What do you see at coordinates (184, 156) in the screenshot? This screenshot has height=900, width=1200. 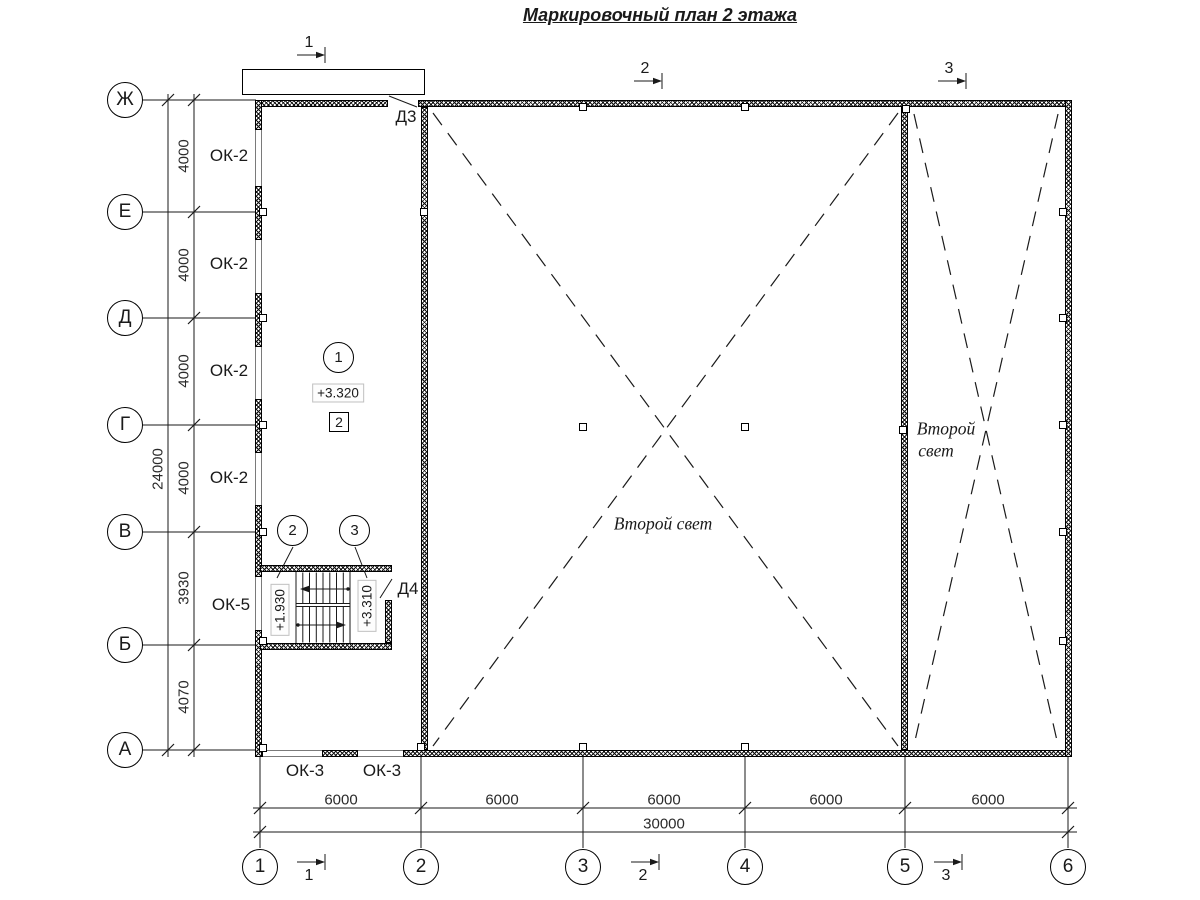 I see `dim-left-1: 4000` at bounding box center [184, 156].